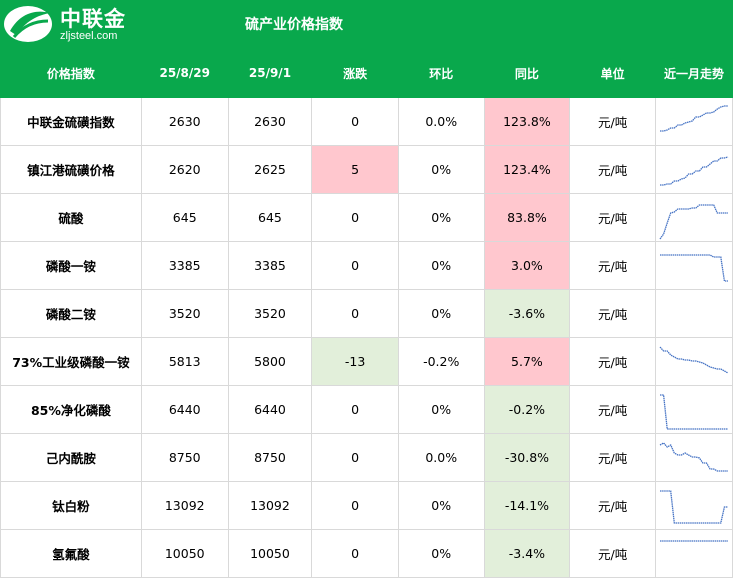  I want to click on price-current-cell: 6440, so click(270, 409).